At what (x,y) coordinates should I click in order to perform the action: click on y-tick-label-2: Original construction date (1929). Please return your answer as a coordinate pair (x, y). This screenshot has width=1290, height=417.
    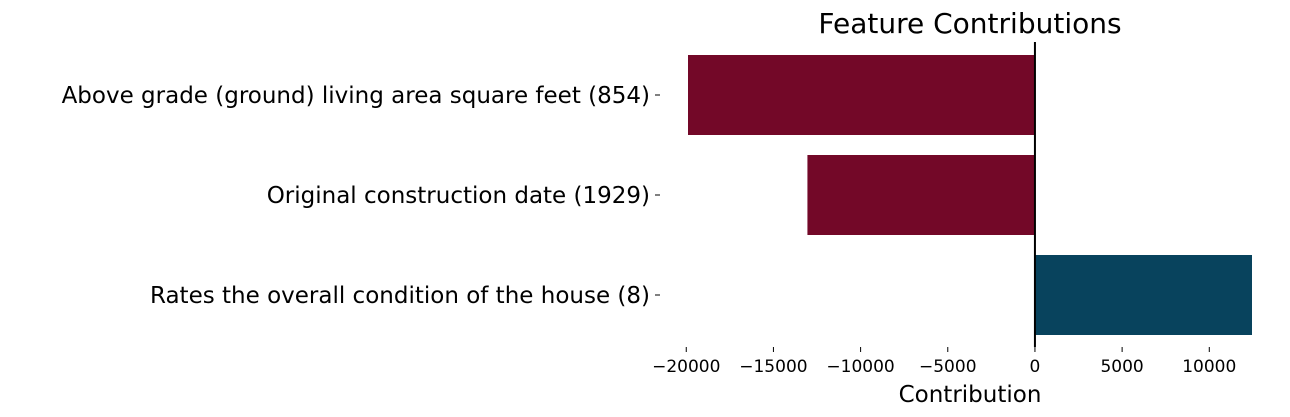
    Looking at the image, I should click on (458, 196).